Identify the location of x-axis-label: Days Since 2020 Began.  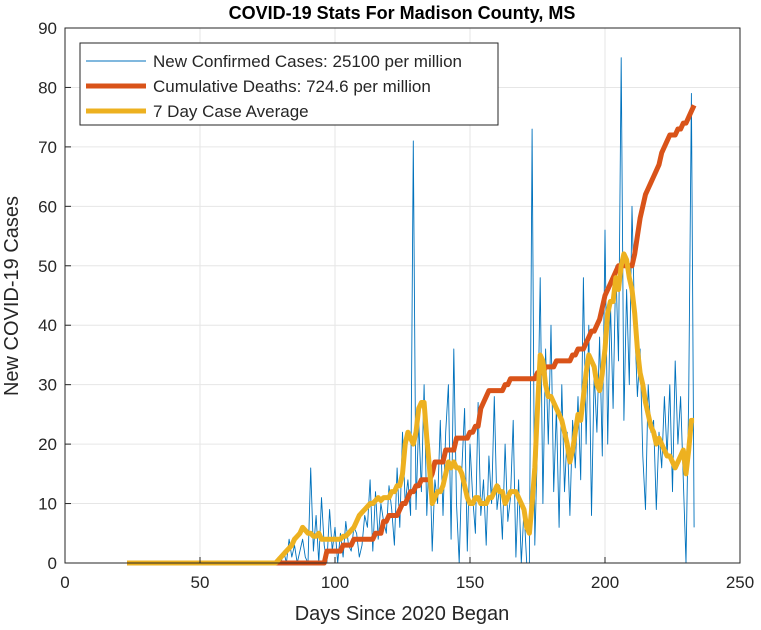
(402, 614).